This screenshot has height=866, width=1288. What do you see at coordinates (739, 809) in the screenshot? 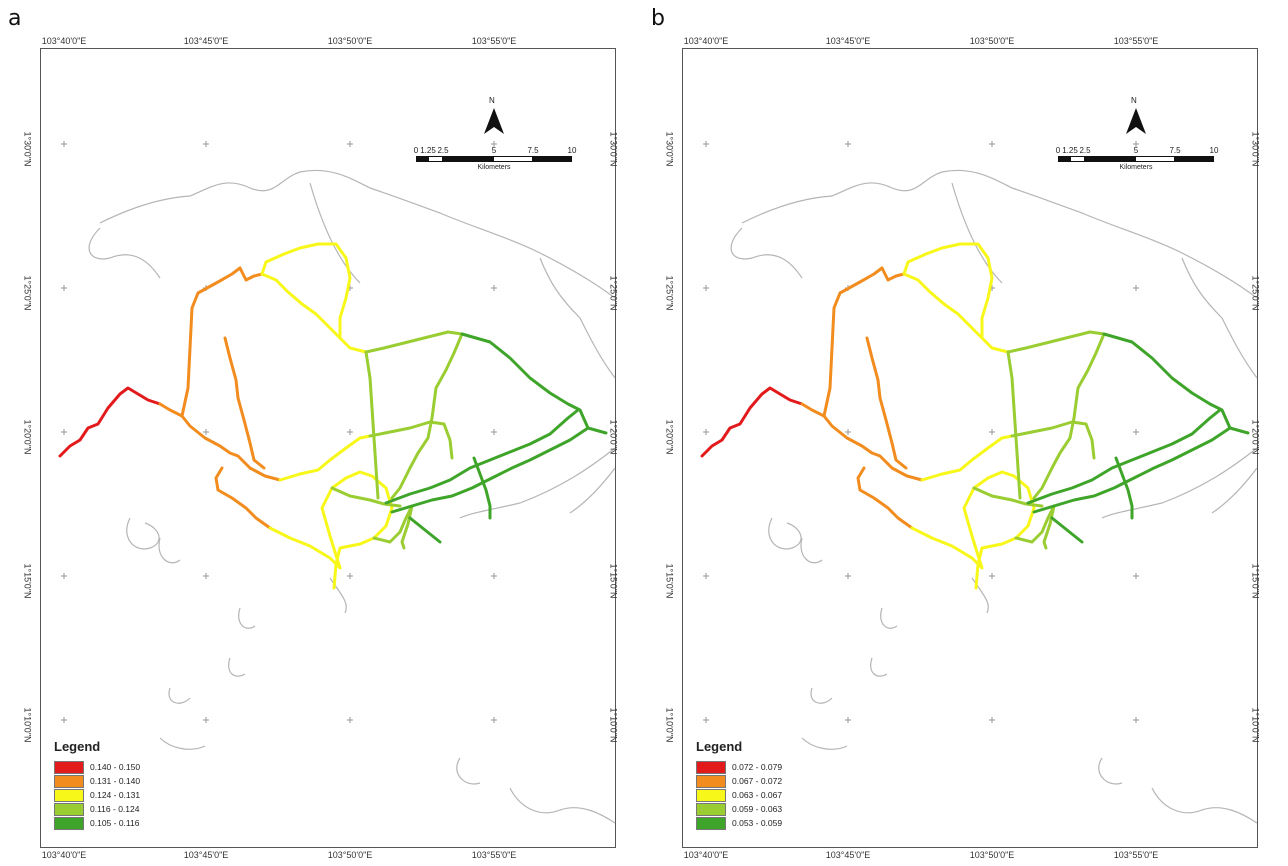
I see `legend-item: 0.059 - 0.063` at bounding box center [739, 809].